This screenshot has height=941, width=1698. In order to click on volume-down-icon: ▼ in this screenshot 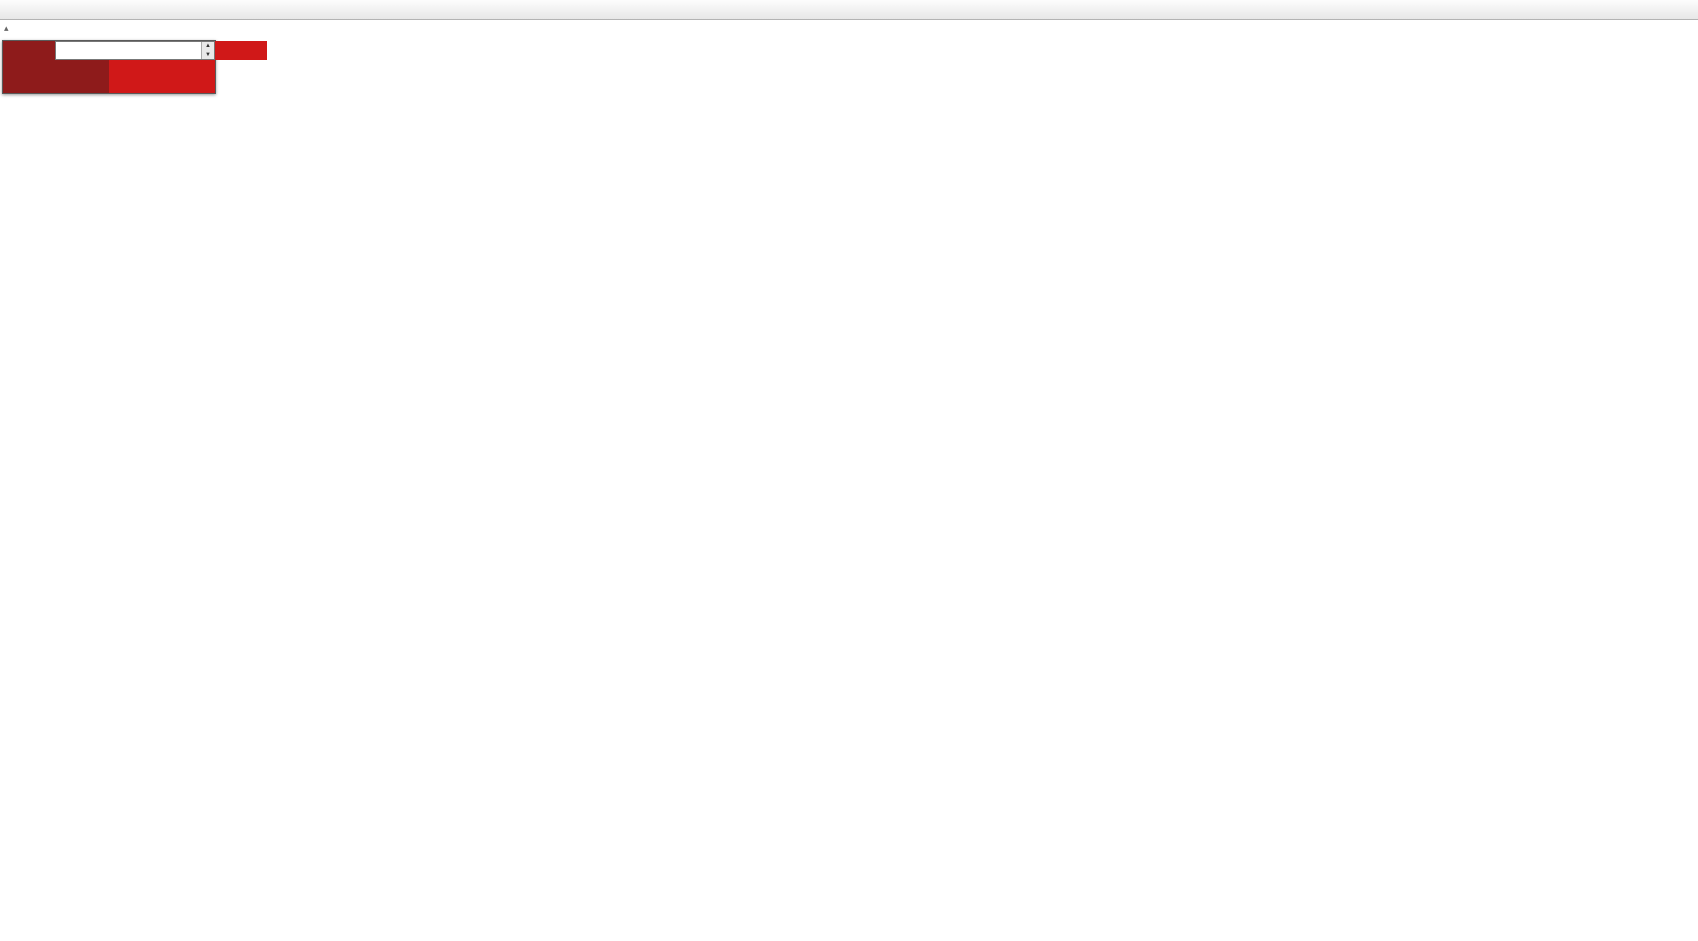, I will do `click(208, 54)`.